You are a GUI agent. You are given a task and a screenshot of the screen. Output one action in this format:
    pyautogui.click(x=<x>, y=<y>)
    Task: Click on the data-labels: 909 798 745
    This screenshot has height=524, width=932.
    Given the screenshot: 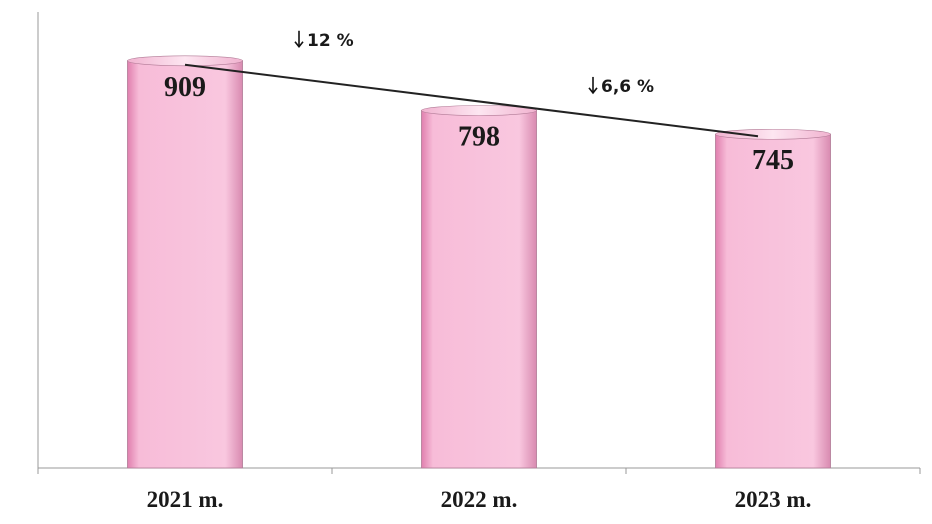 What is the action you would take?
    pyautogui.click(x=479, y=124)
    